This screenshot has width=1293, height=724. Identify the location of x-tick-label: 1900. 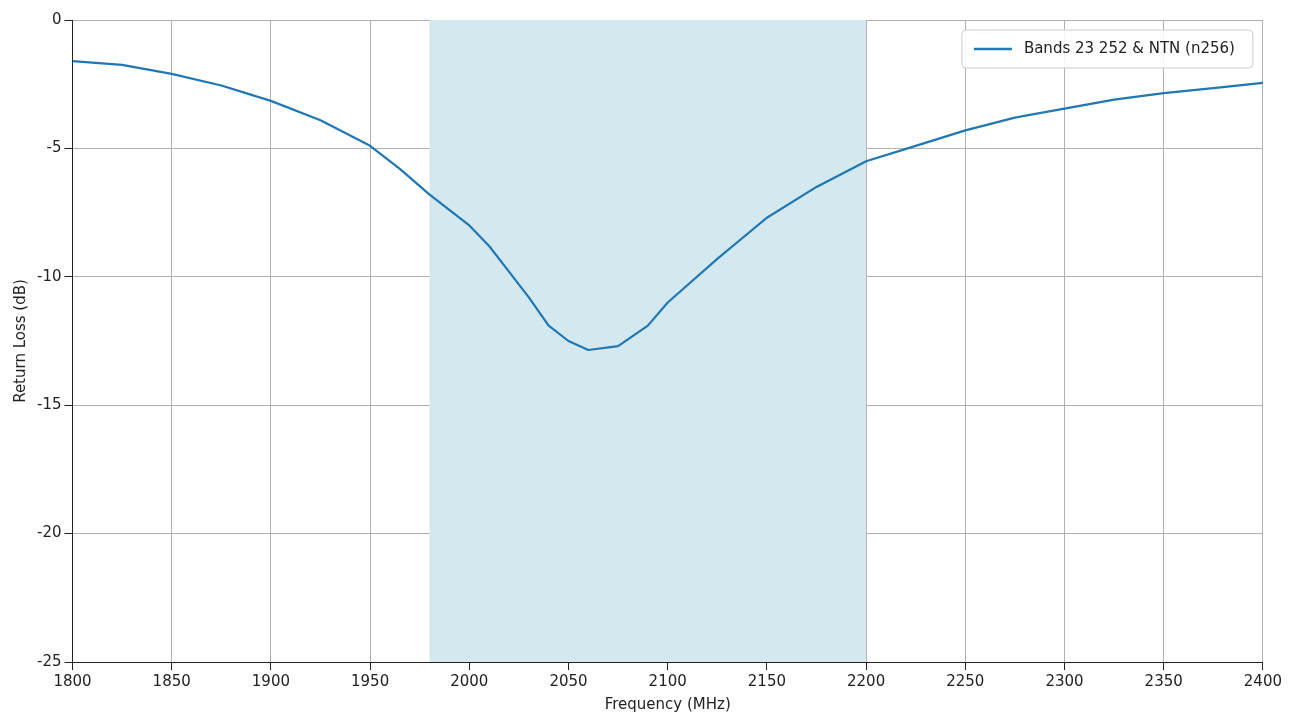
(270, 680).